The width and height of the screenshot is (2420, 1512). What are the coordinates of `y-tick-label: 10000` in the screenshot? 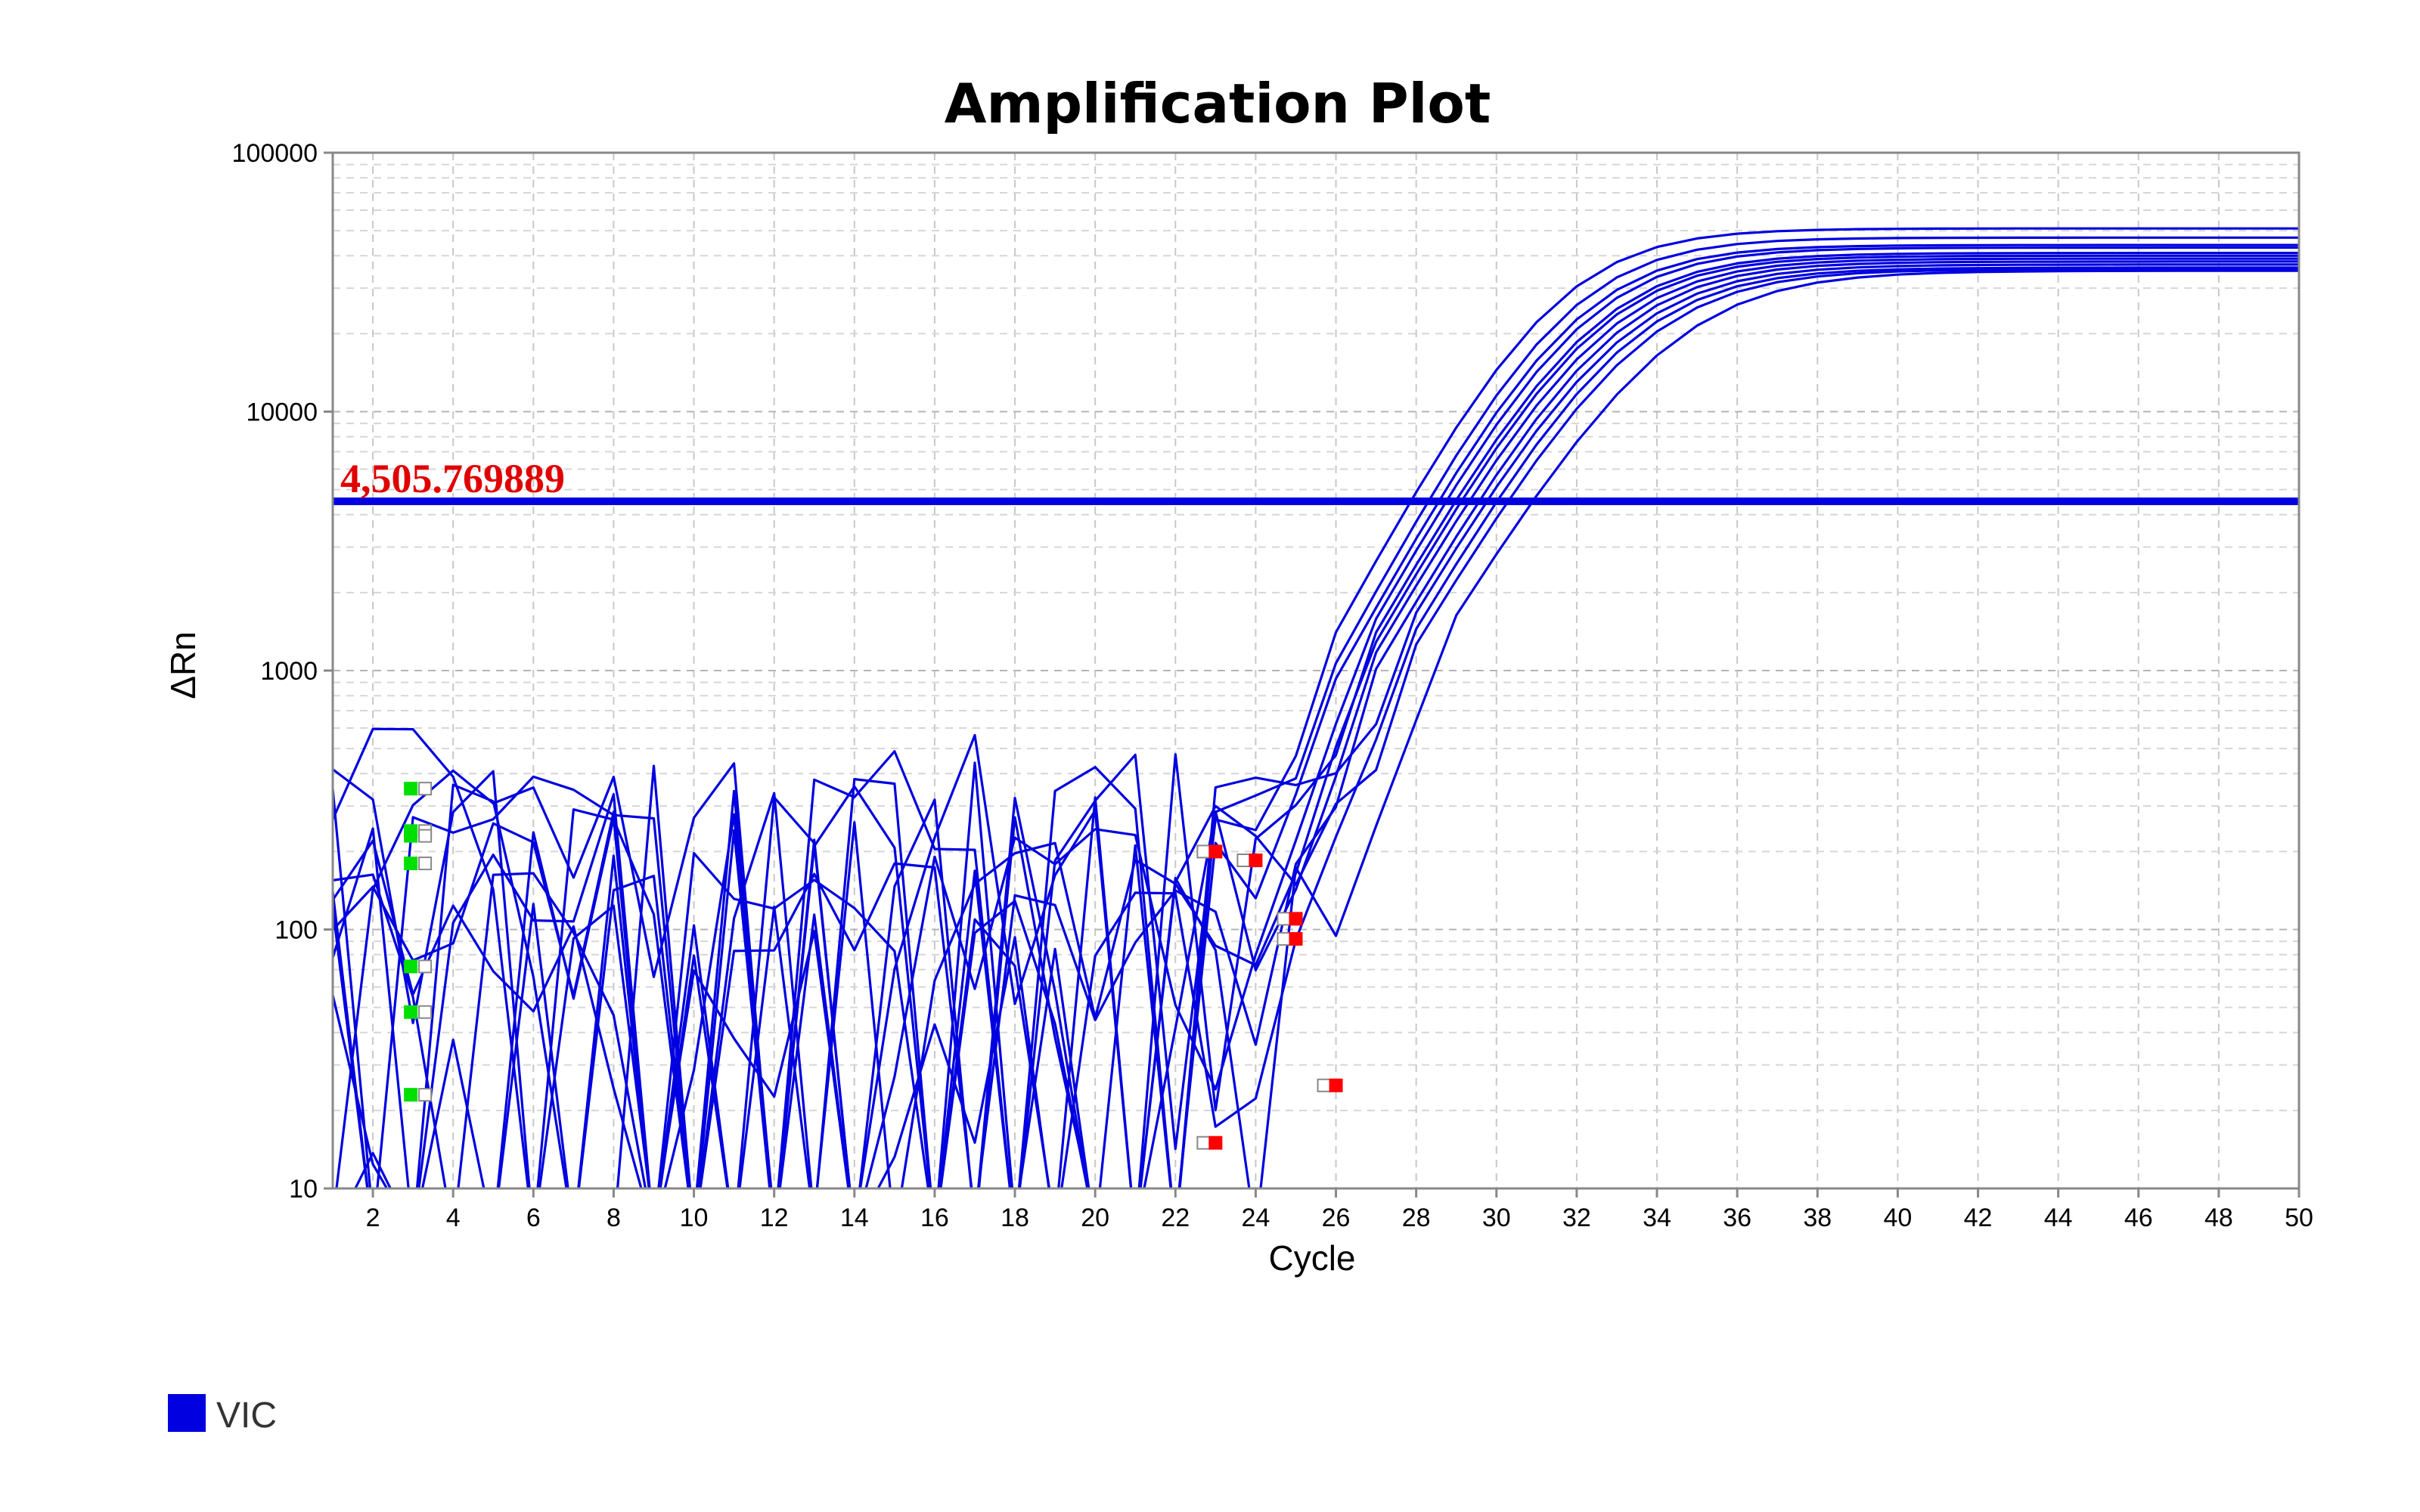 It's located at (282, 412).